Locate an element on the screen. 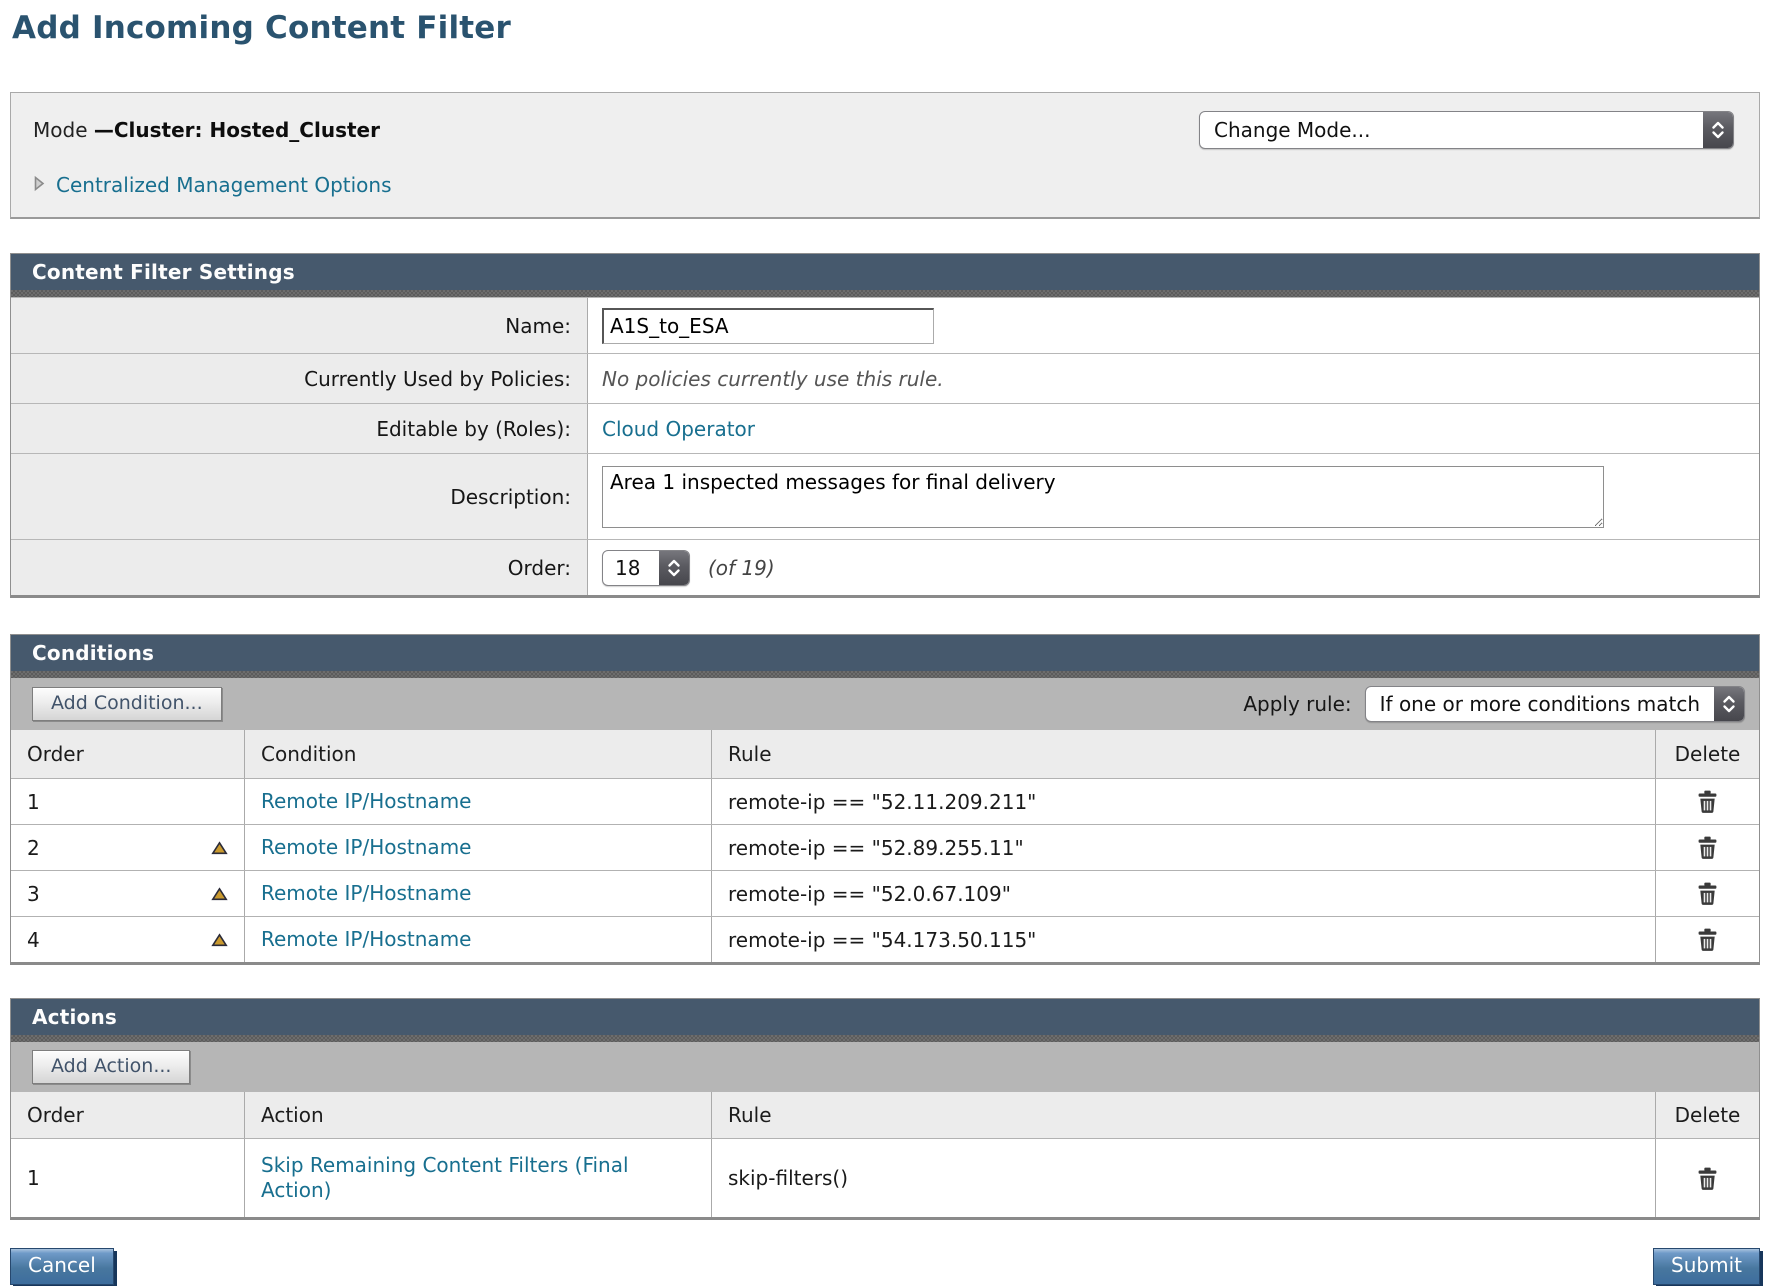 This screenshot has width=1770, height=1286. mode-label: Mode is located at coordinates (63, 130).